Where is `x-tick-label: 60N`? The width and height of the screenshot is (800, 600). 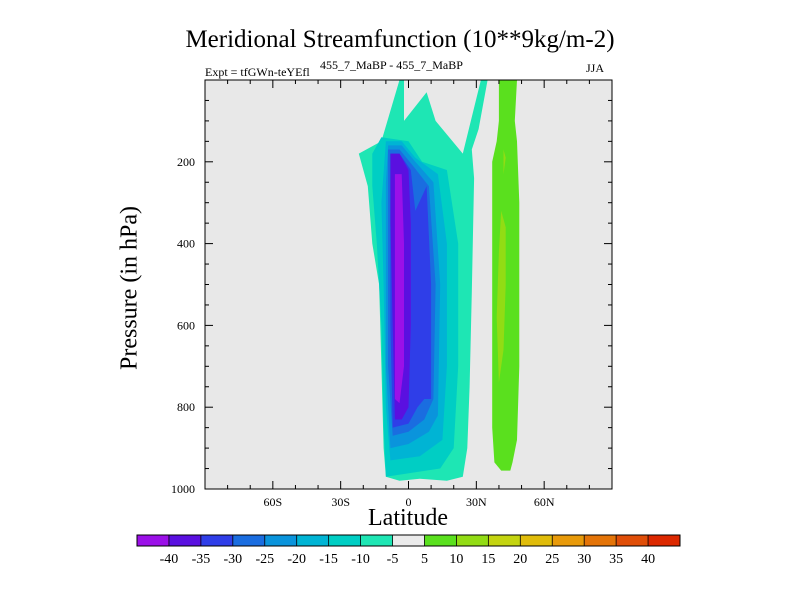 x-tick-label: 60N is located at coordinates (544, 502).